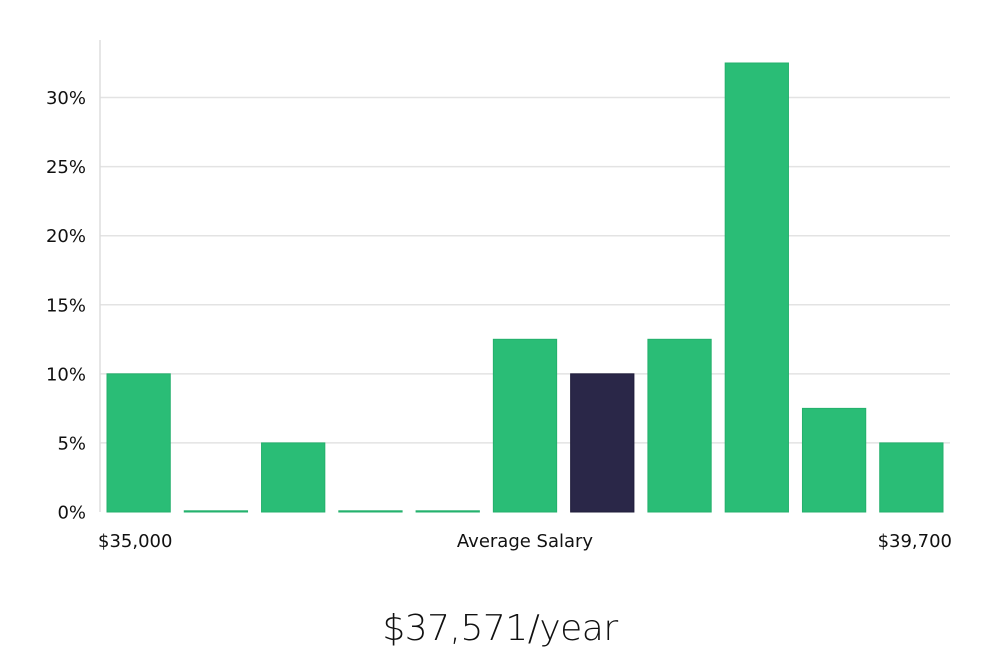 Image resolution: width=1000 pixels, height=660 pixels. I want to click on tick-layer: 0% 5% 10% 15% 20% 25% 30%, so click(66, 305).